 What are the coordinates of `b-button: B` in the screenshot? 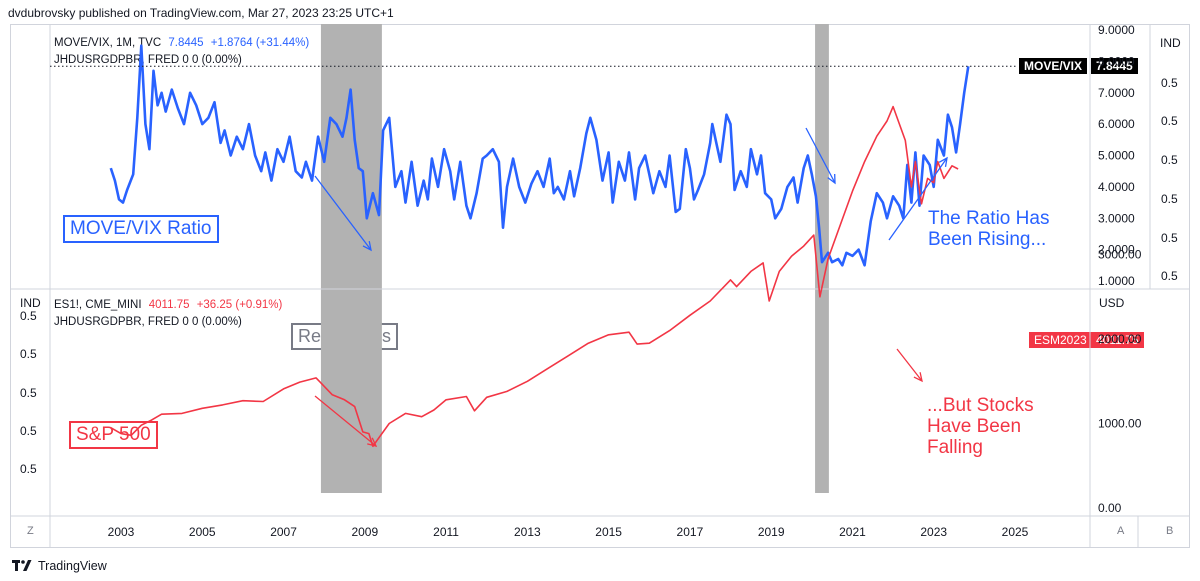 It's located at (1170, 531).